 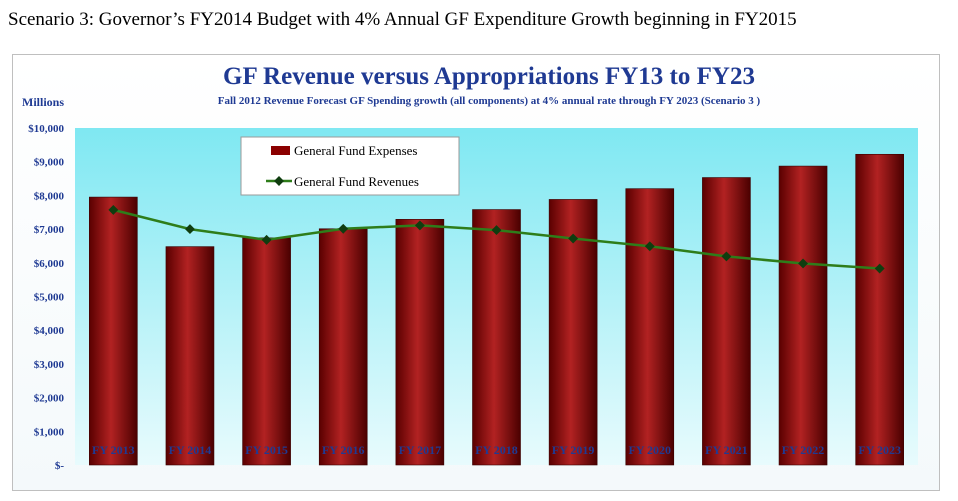 I want to click on x-tick-label: FY 2021, so click(x=726, y=450).